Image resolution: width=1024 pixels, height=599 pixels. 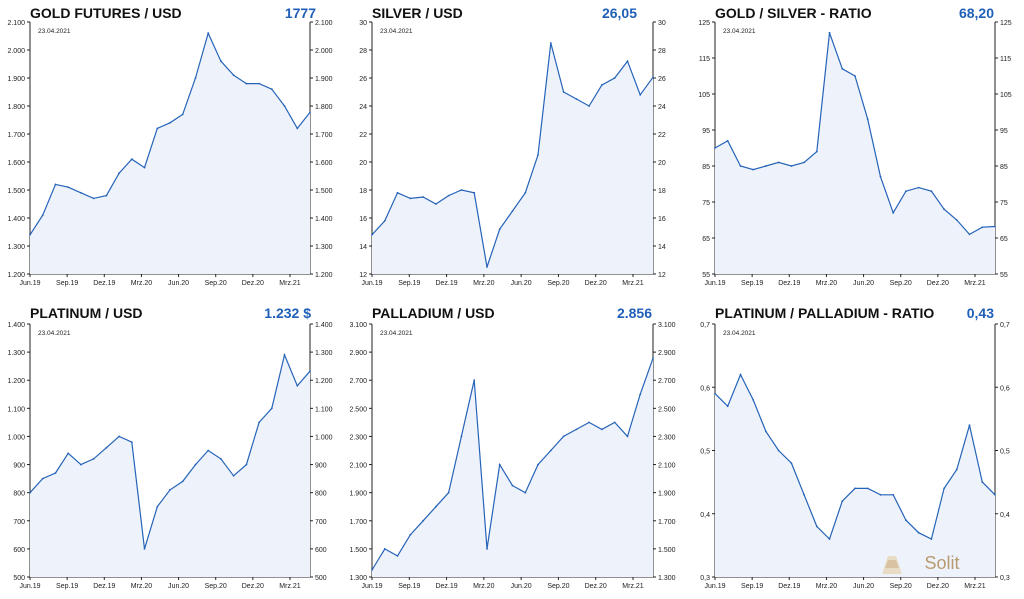 I want to click on y-tick-label: 85, so click(x=1004, y=167).